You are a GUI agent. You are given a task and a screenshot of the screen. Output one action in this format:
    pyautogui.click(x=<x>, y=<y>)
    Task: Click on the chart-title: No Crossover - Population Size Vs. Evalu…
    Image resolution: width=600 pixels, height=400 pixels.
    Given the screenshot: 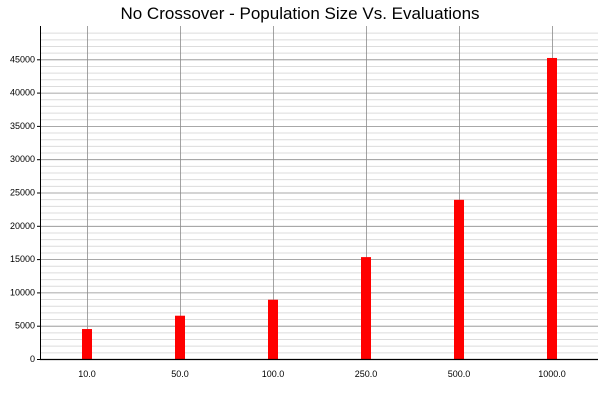 What is the action you would take?
    pyautogui.click(x=300, y=13)
    